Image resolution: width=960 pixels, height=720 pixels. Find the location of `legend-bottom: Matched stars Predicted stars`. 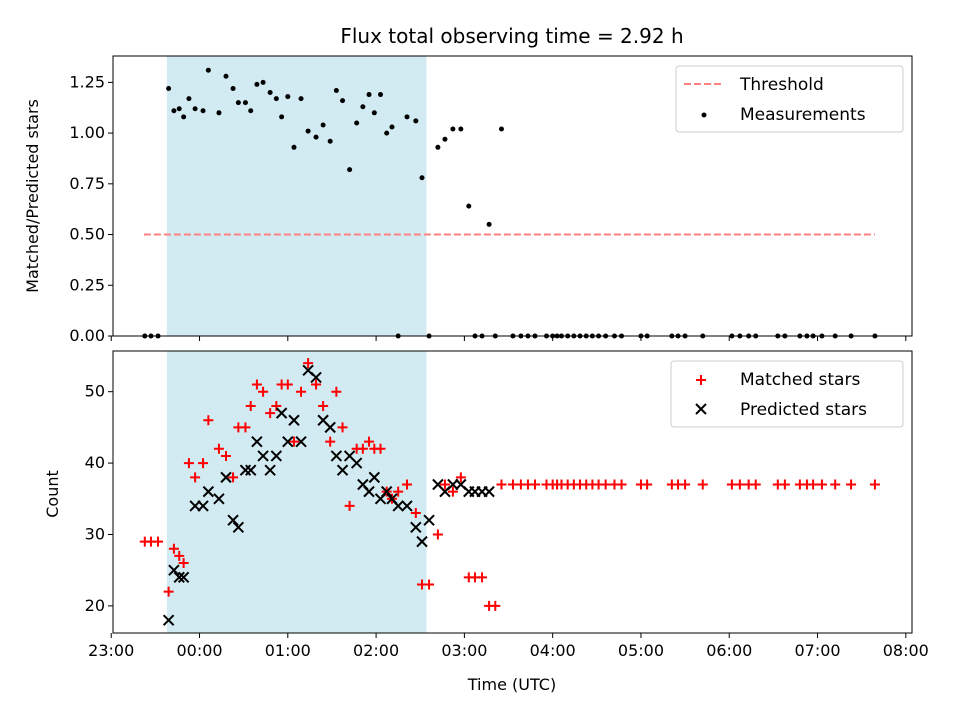

legend-bottom: Matched stars Predicted stars is located at coordinates (787, 394).